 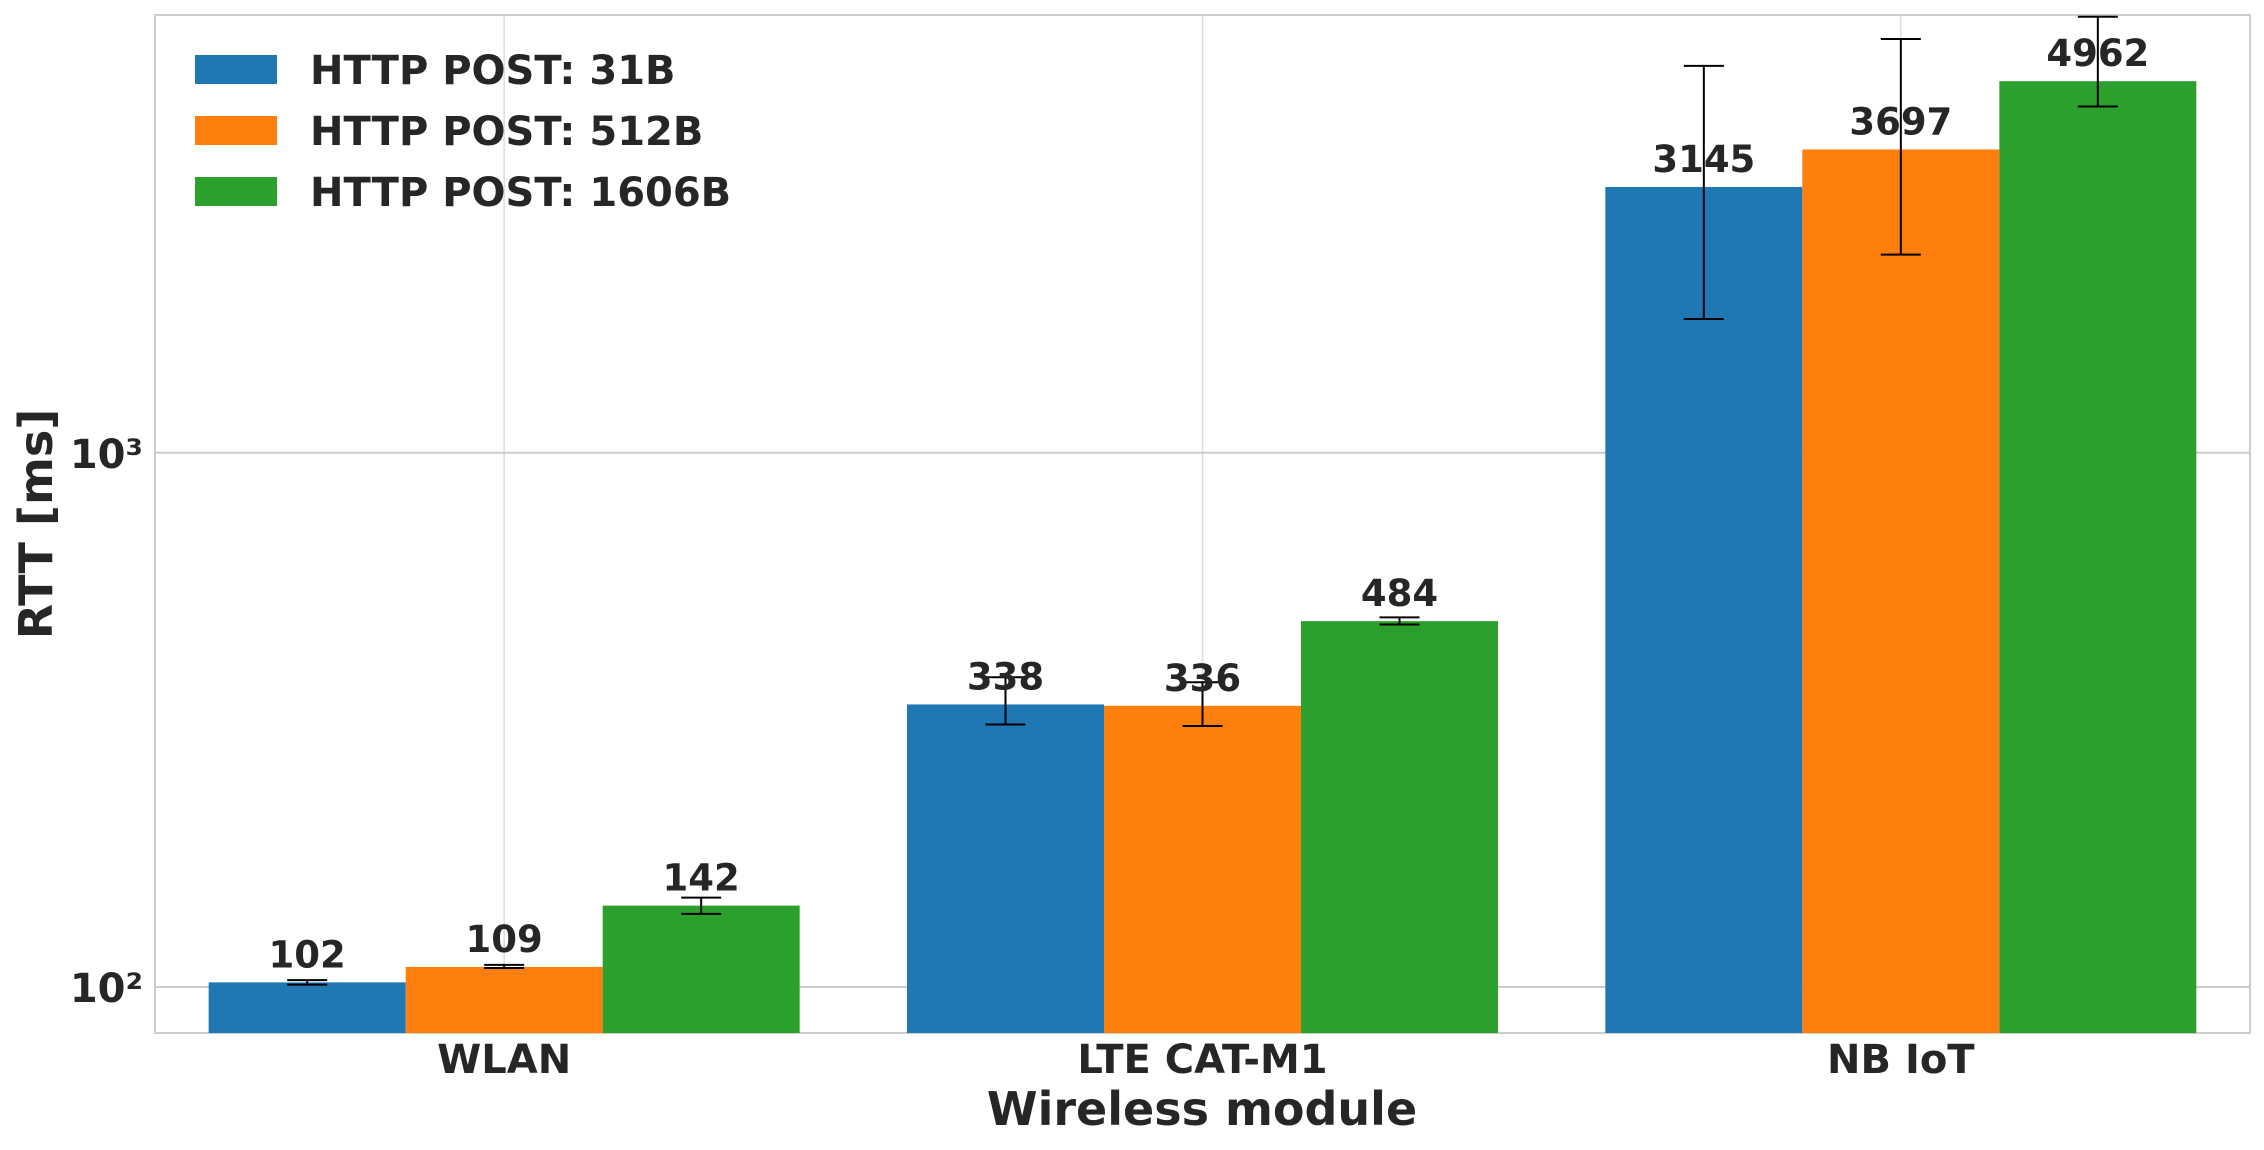 I want to click on x-axis-label: Wireless module, so click(x=1202, y=1109).